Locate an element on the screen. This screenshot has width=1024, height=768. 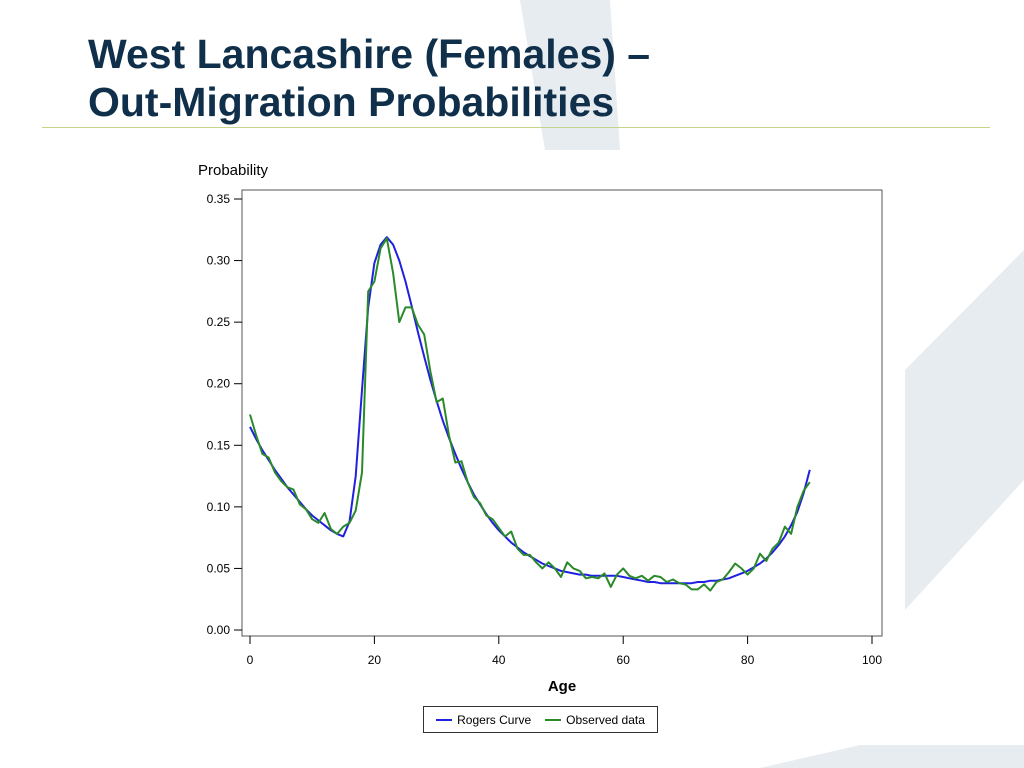
legend-swatch-rogers-curve is located at coordinates (444, 719).